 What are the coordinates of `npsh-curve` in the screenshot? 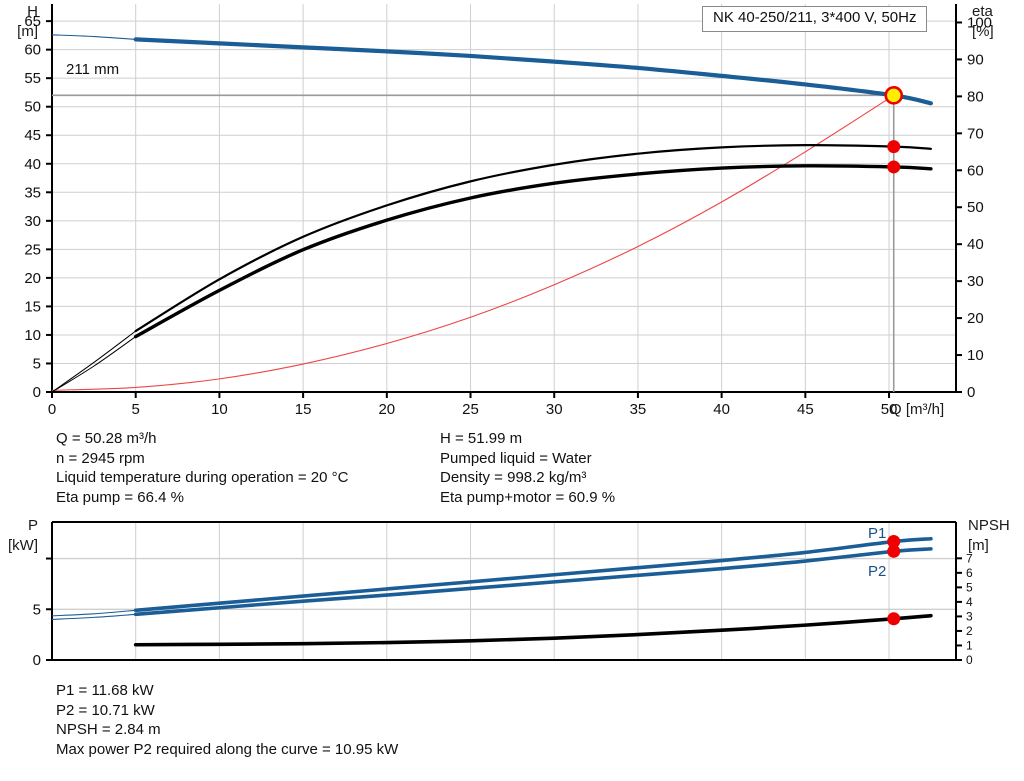 It's located at (533, 630).